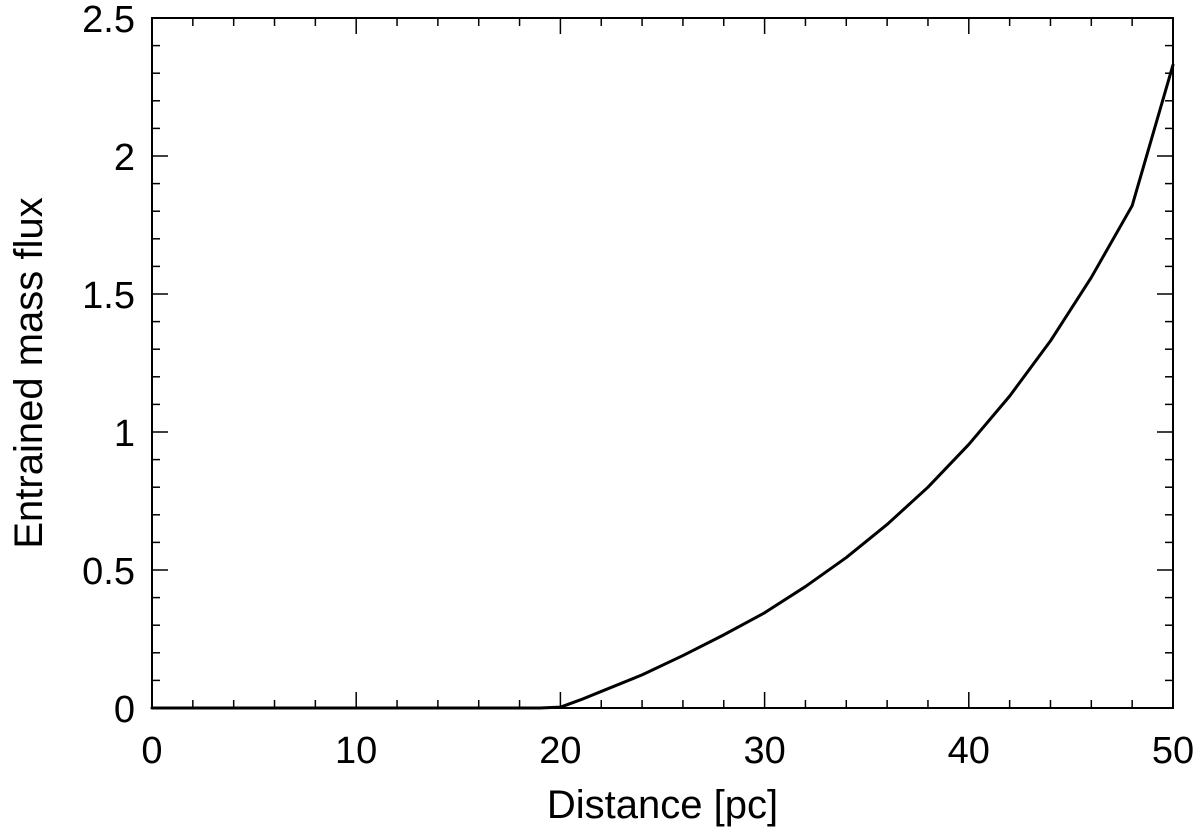 This screenshot has height=839, width=1200. I want to click on x-tick-label: 40, so click(969, 751).